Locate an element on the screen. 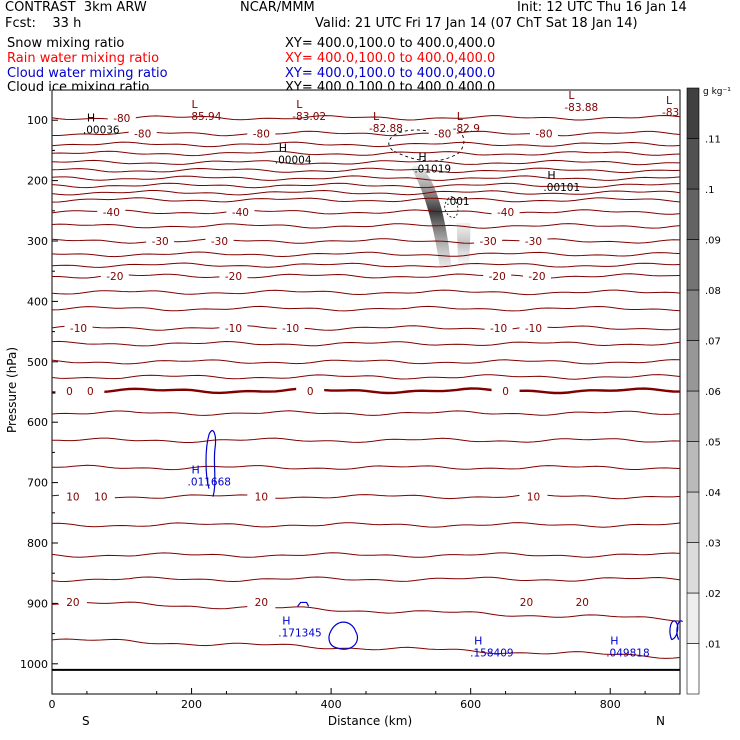 The height and width of the screenshot is (740, 740). y-tick-label: 300 is located at coordinates (37, 241).